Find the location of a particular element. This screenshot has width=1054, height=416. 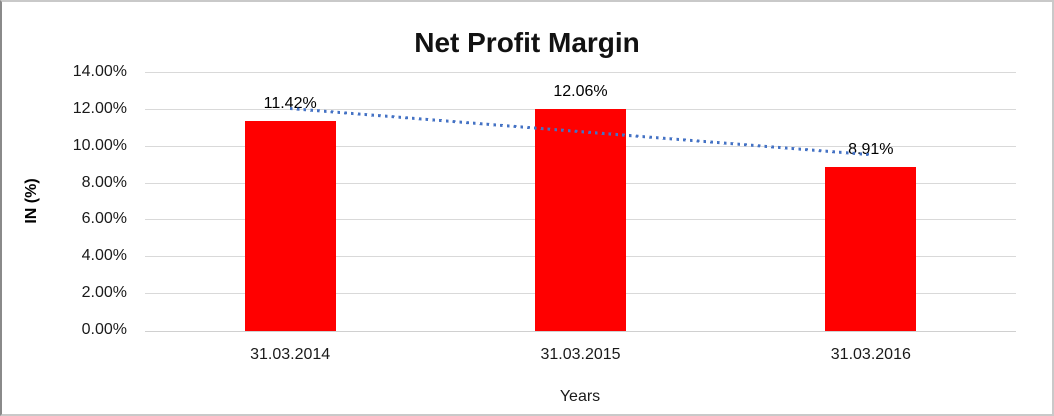

x-axis-title: Years is located at coordinates (580, 396).